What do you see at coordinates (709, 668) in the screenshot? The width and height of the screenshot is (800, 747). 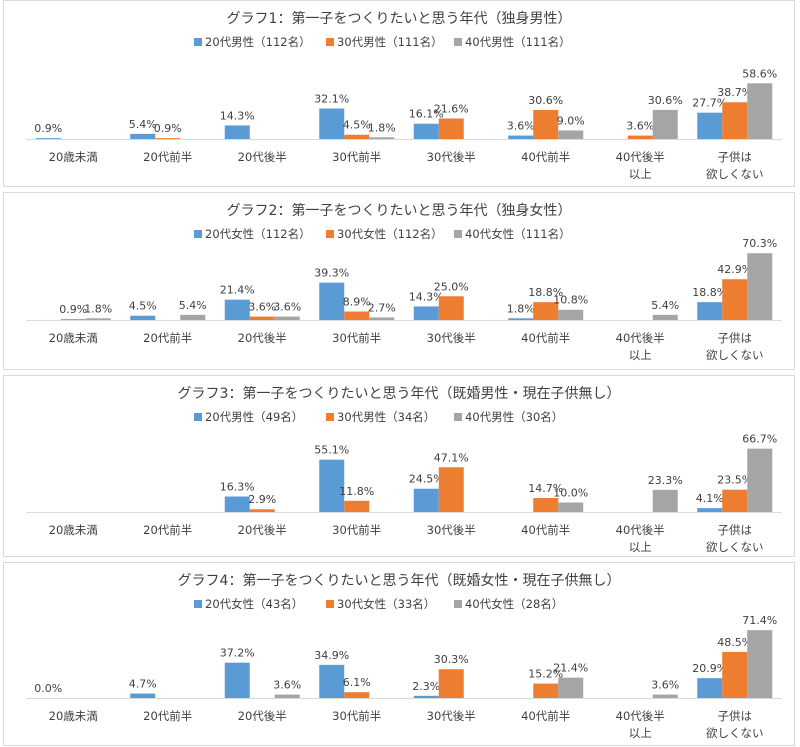 I see `data-label: 20.9%` at bounding box center [709, 668].